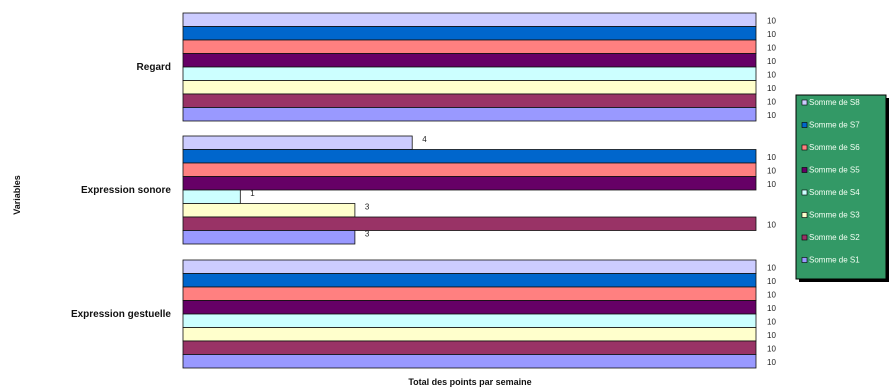 The width and height of the screenshot is (893, 390). Describe the element at coordinates (834, 215) in the screenshot. I see `legend-entry: Somme de S3` at that location.